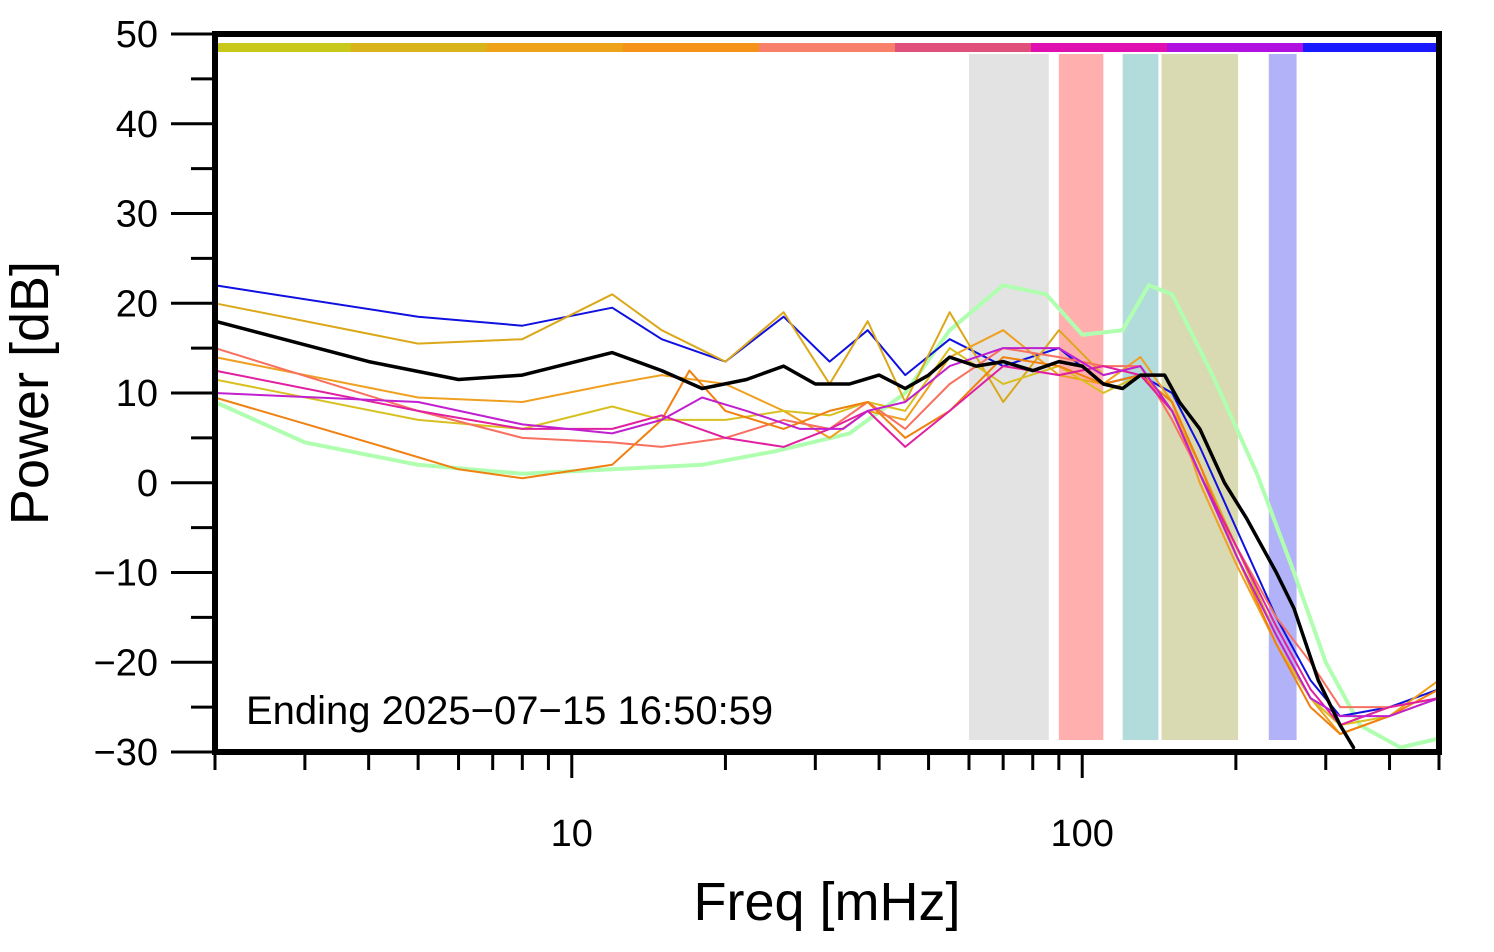 This screenshot has width=1494, height=952. What do you see at coordinates (137, 304) in the screenshot?
I see `y-tick-label-20: 20` at bounding box center [137, 304].